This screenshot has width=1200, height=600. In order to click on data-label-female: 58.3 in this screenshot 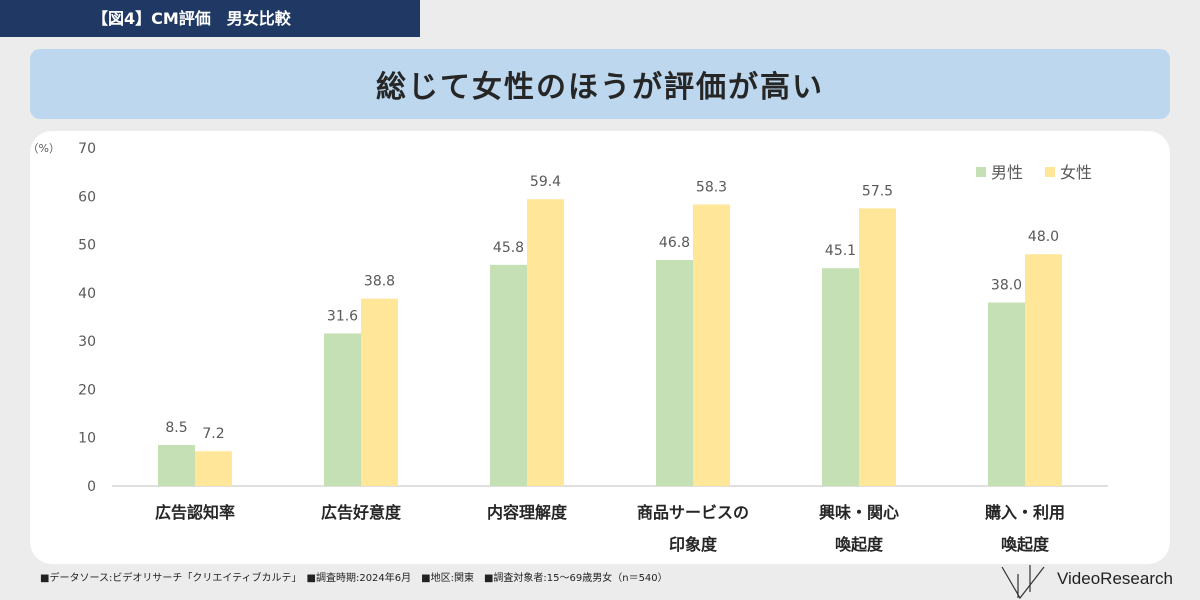, I will do `click(711, 187)`.